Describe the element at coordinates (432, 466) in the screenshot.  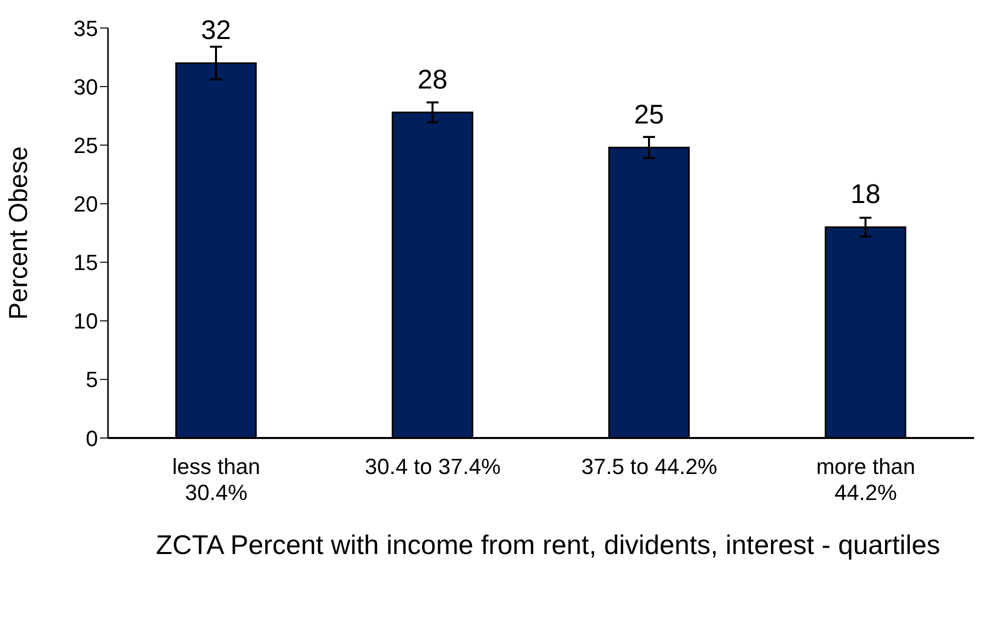
I see `x-tick-label: 30.4 to 37.4%` at that location.